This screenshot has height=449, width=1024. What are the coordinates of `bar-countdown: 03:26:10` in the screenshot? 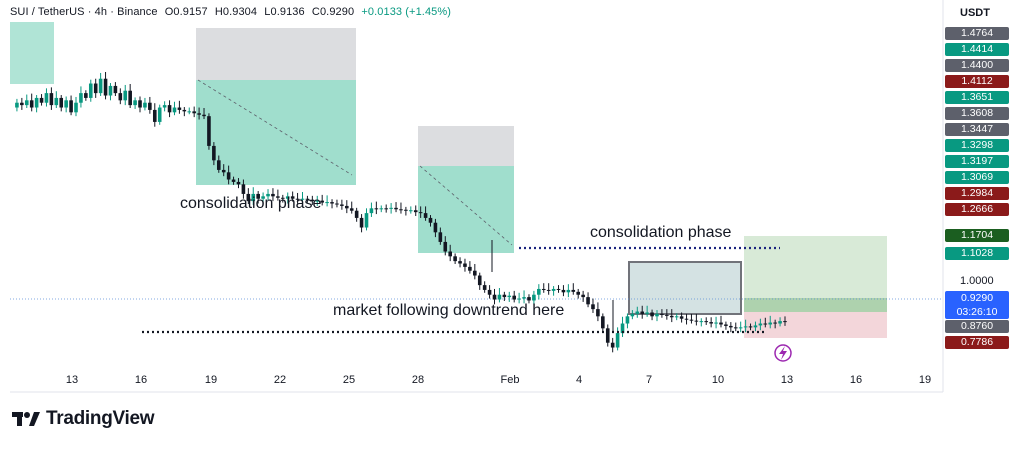 It's located at (977, 312).